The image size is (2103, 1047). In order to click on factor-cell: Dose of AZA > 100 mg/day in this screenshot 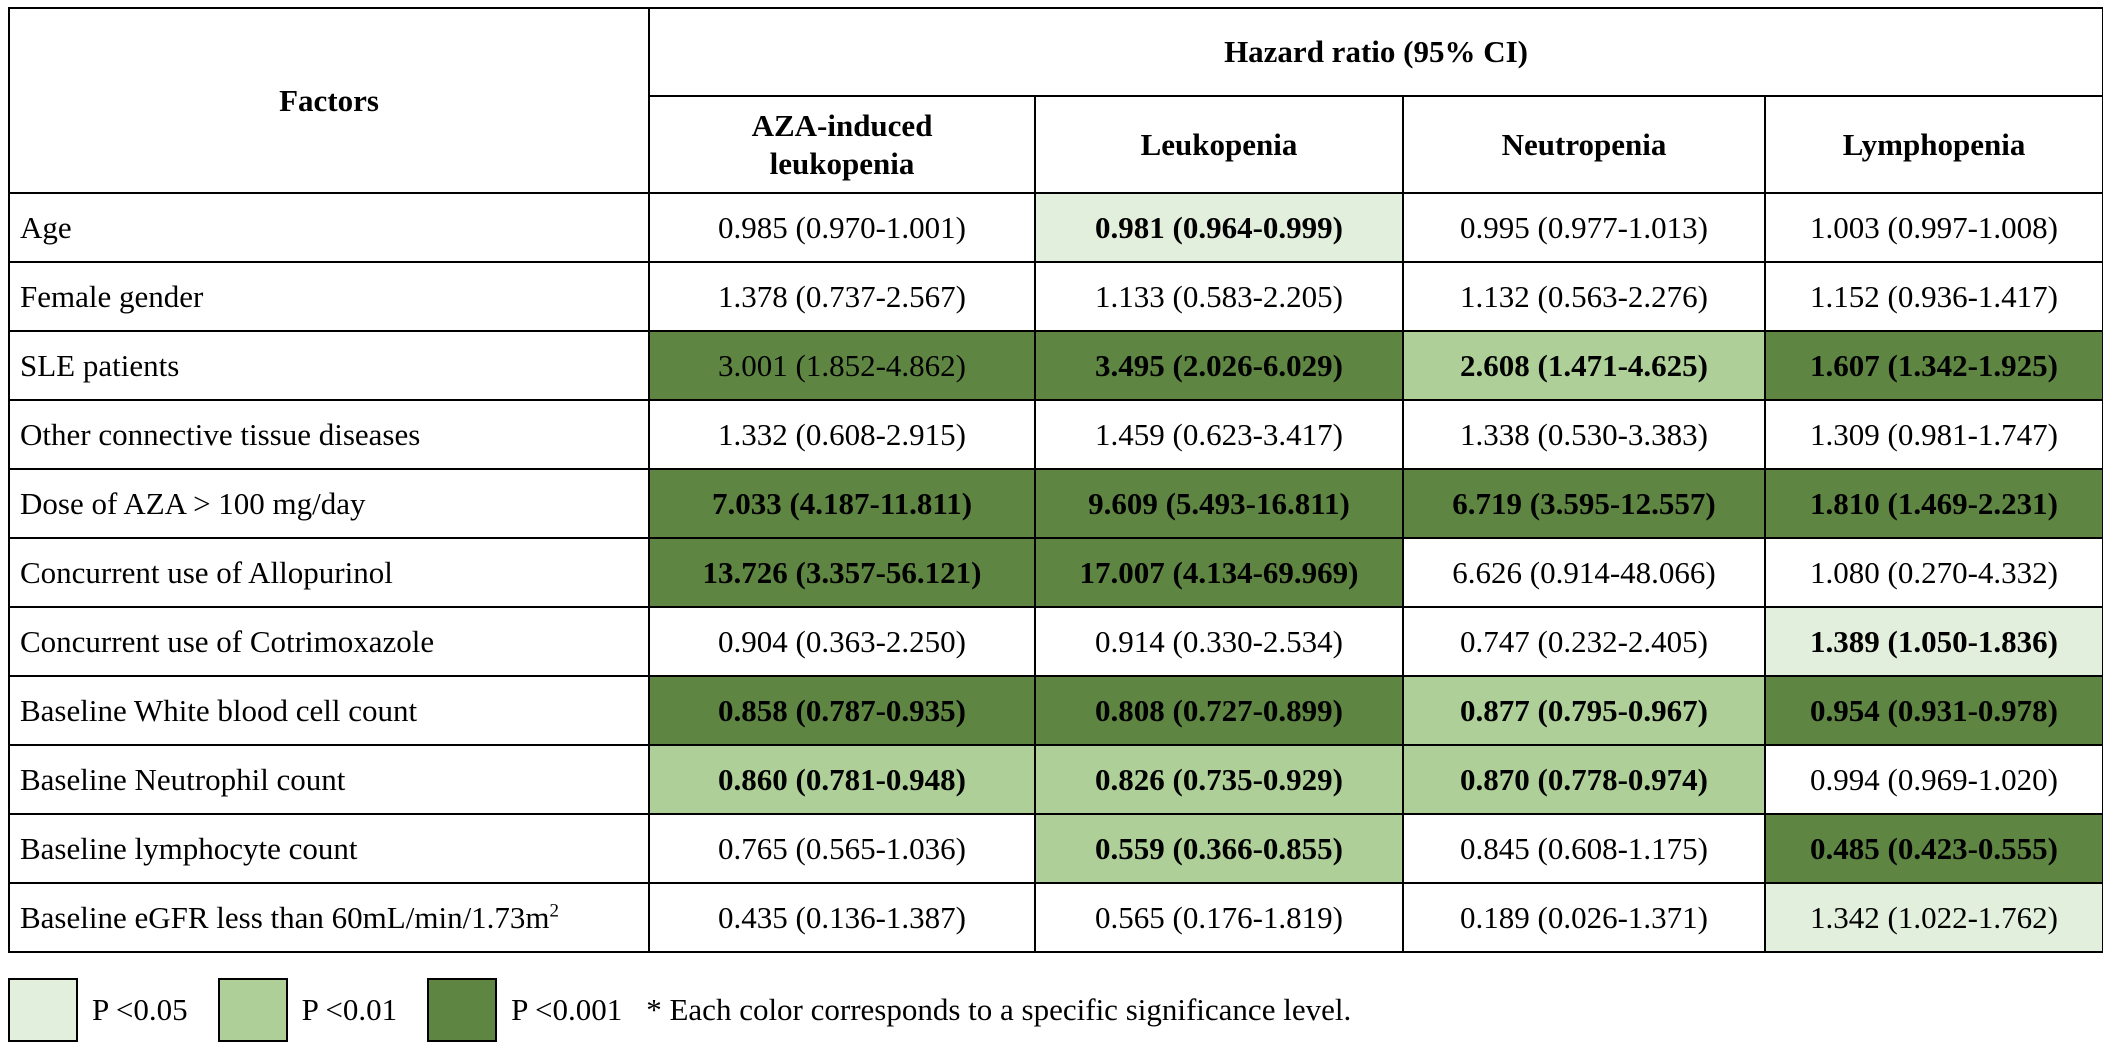, I will do `click(329, 503)`.